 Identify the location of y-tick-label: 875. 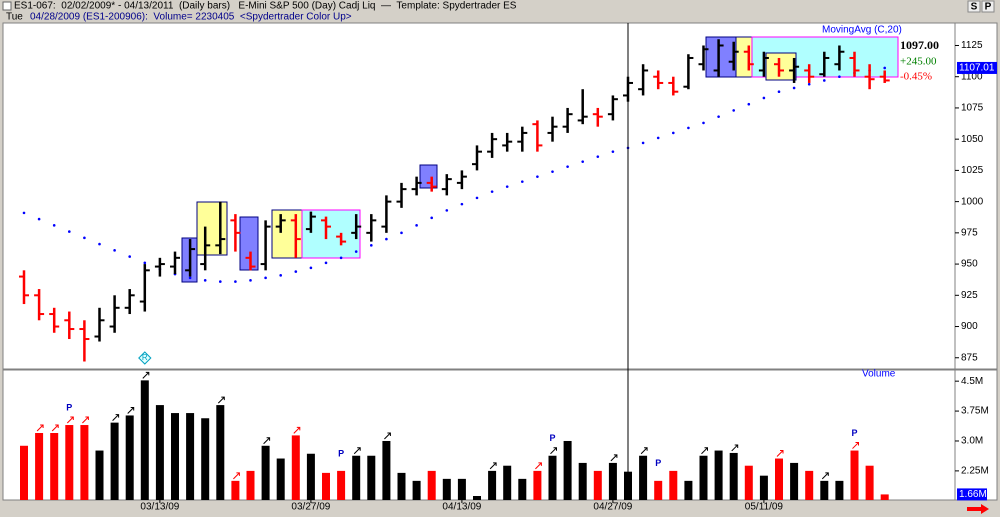
(969, 357).